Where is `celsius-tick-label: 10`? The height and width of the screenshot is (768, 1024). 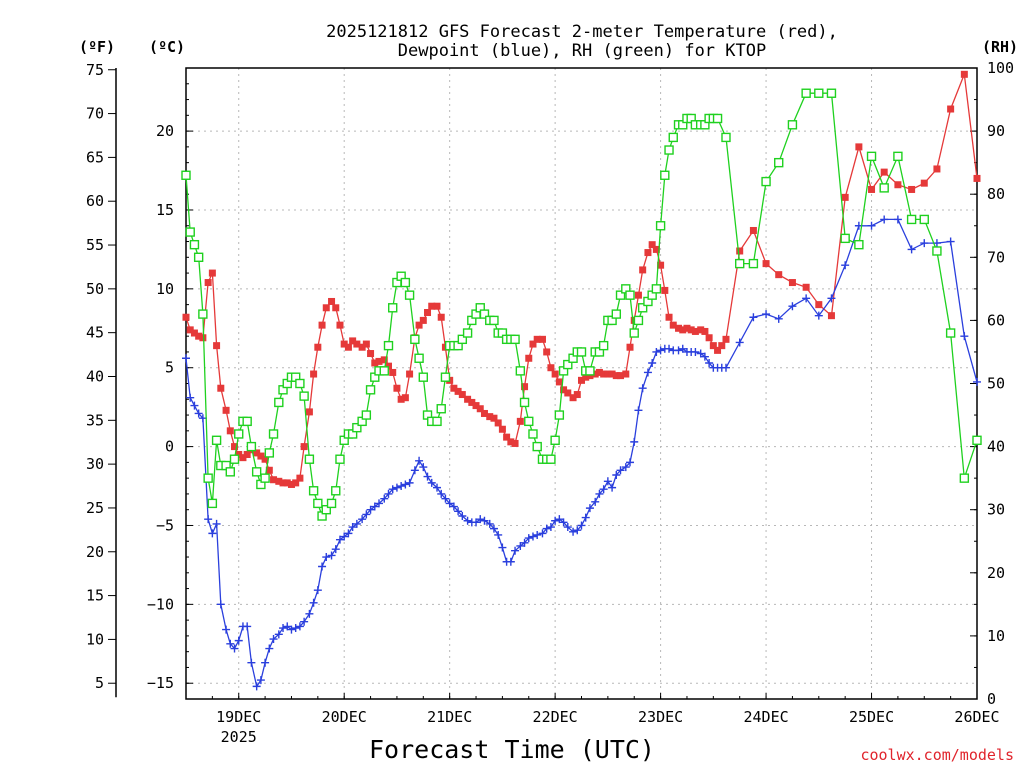
celsius-tick-label: 10 is located at coordinates (165, 289).